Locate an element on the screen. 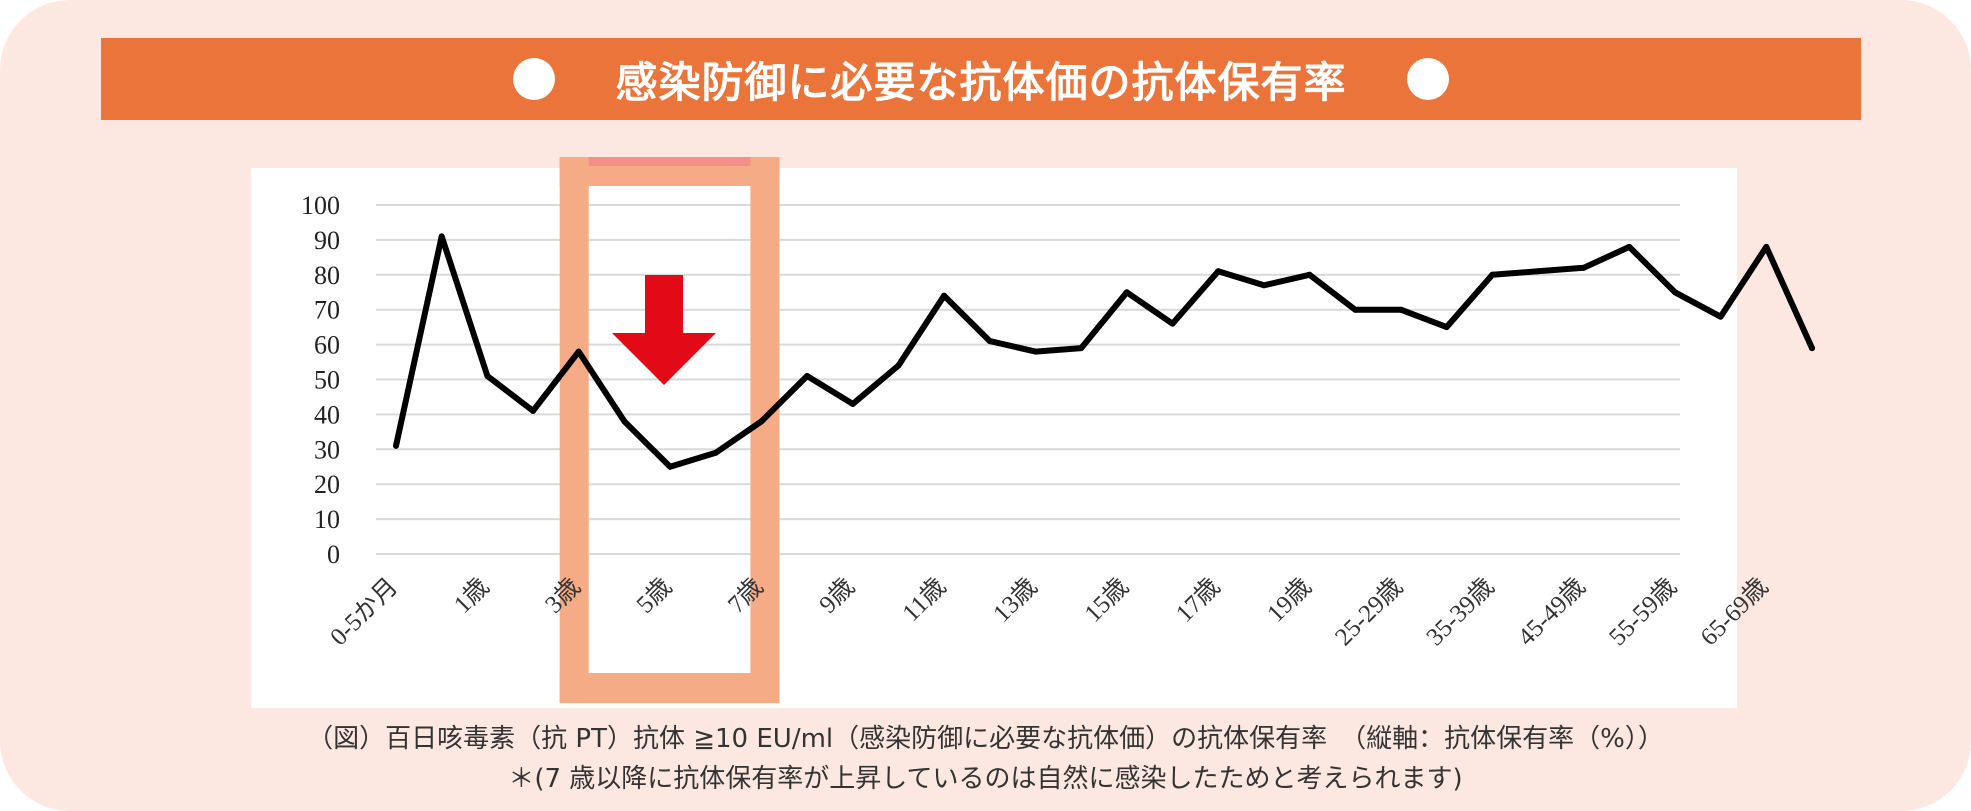 The height and width of the screenshot is (811, 1971). x-tick-label: 5歳 is located at coordinates (654, 595).